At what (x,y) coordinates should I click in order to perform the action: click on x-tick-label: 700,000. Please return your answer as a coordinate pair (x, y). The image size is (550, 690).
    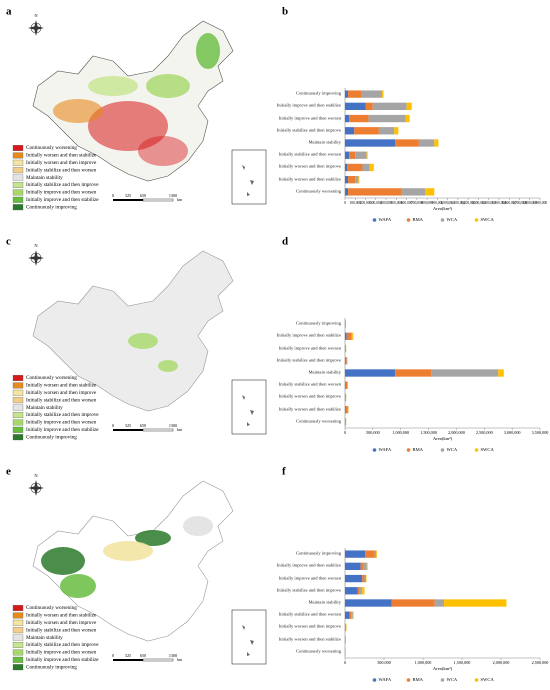
    Looking at the image, I should click on (417, 203).